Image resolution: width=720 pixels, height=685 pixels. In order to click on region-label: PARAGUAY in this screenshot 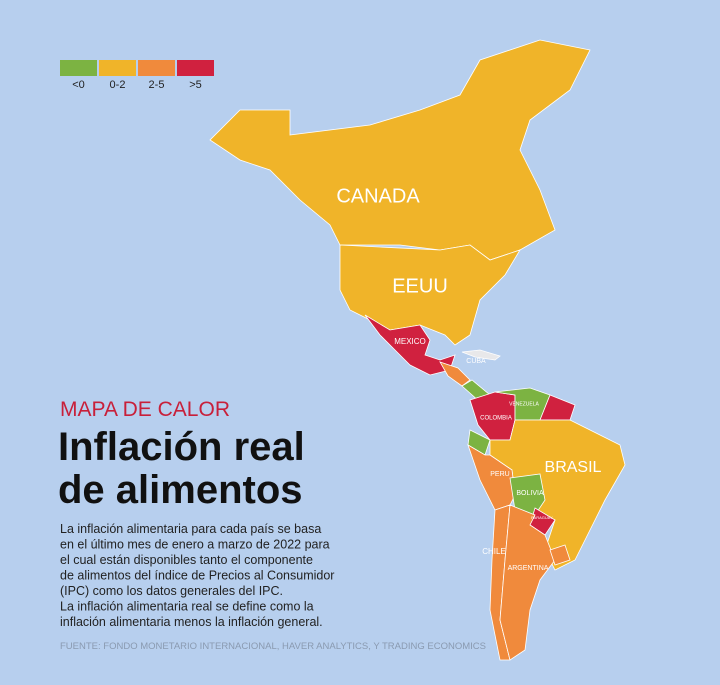, I will do `click(542, 517)`.